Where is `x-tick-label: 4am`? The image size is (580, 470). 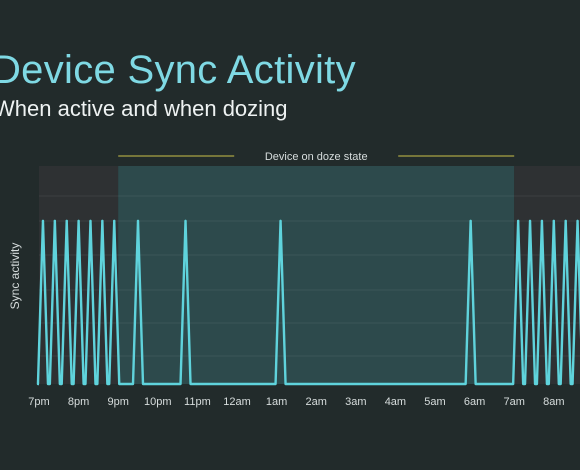
x-tick-label: 4am is located at coordinates (395, 402).